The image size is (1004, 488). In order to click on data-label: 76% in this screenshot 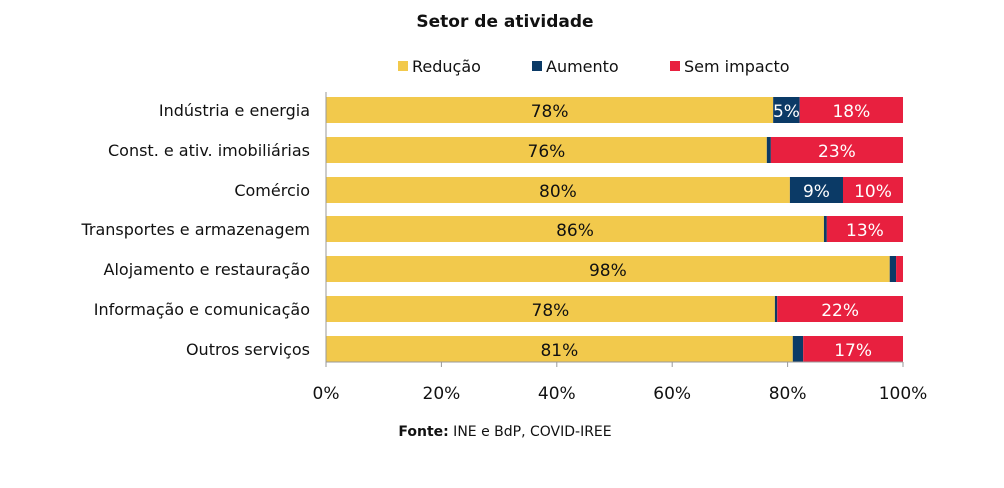, I will do `click(547, 152)`.